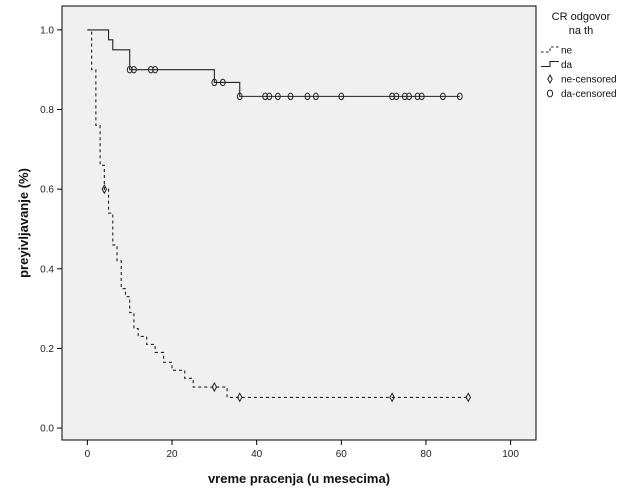 The height and width of the screenshot is (501, 626). What do you see at coordinates (47, 269) in the screenshot?
I see `y-tick-label: 0.4` at bounding box center [47, 269].